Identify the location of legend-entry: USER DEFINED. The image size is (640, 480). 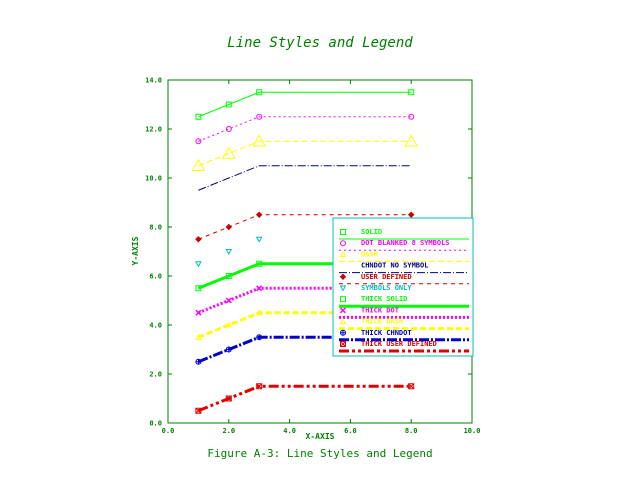
(404, 279).